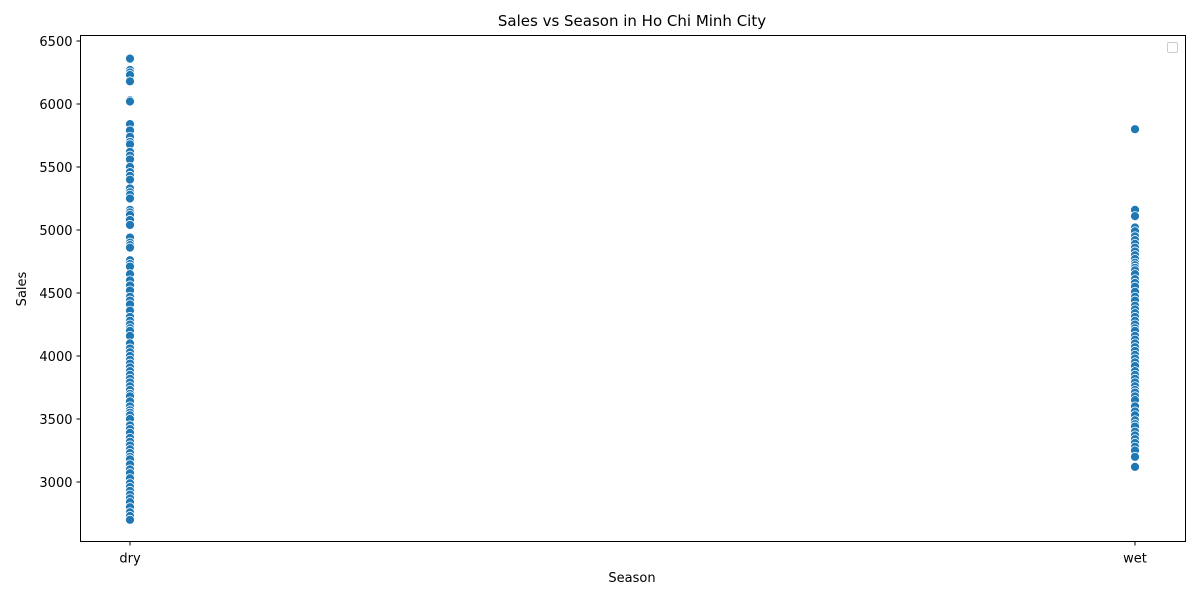 The width and height of the screenshot is (1200, 600). Describe the element at coordinates (22, 288) in the screenshot. I see `y-axis-label: Sales` at that location.